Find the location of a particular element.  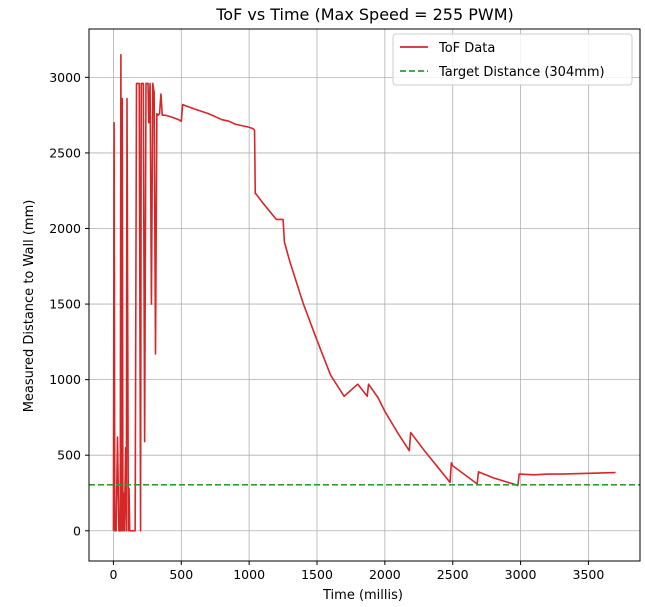

y-tick-label: 2500 is located at coordinates (65, 152).